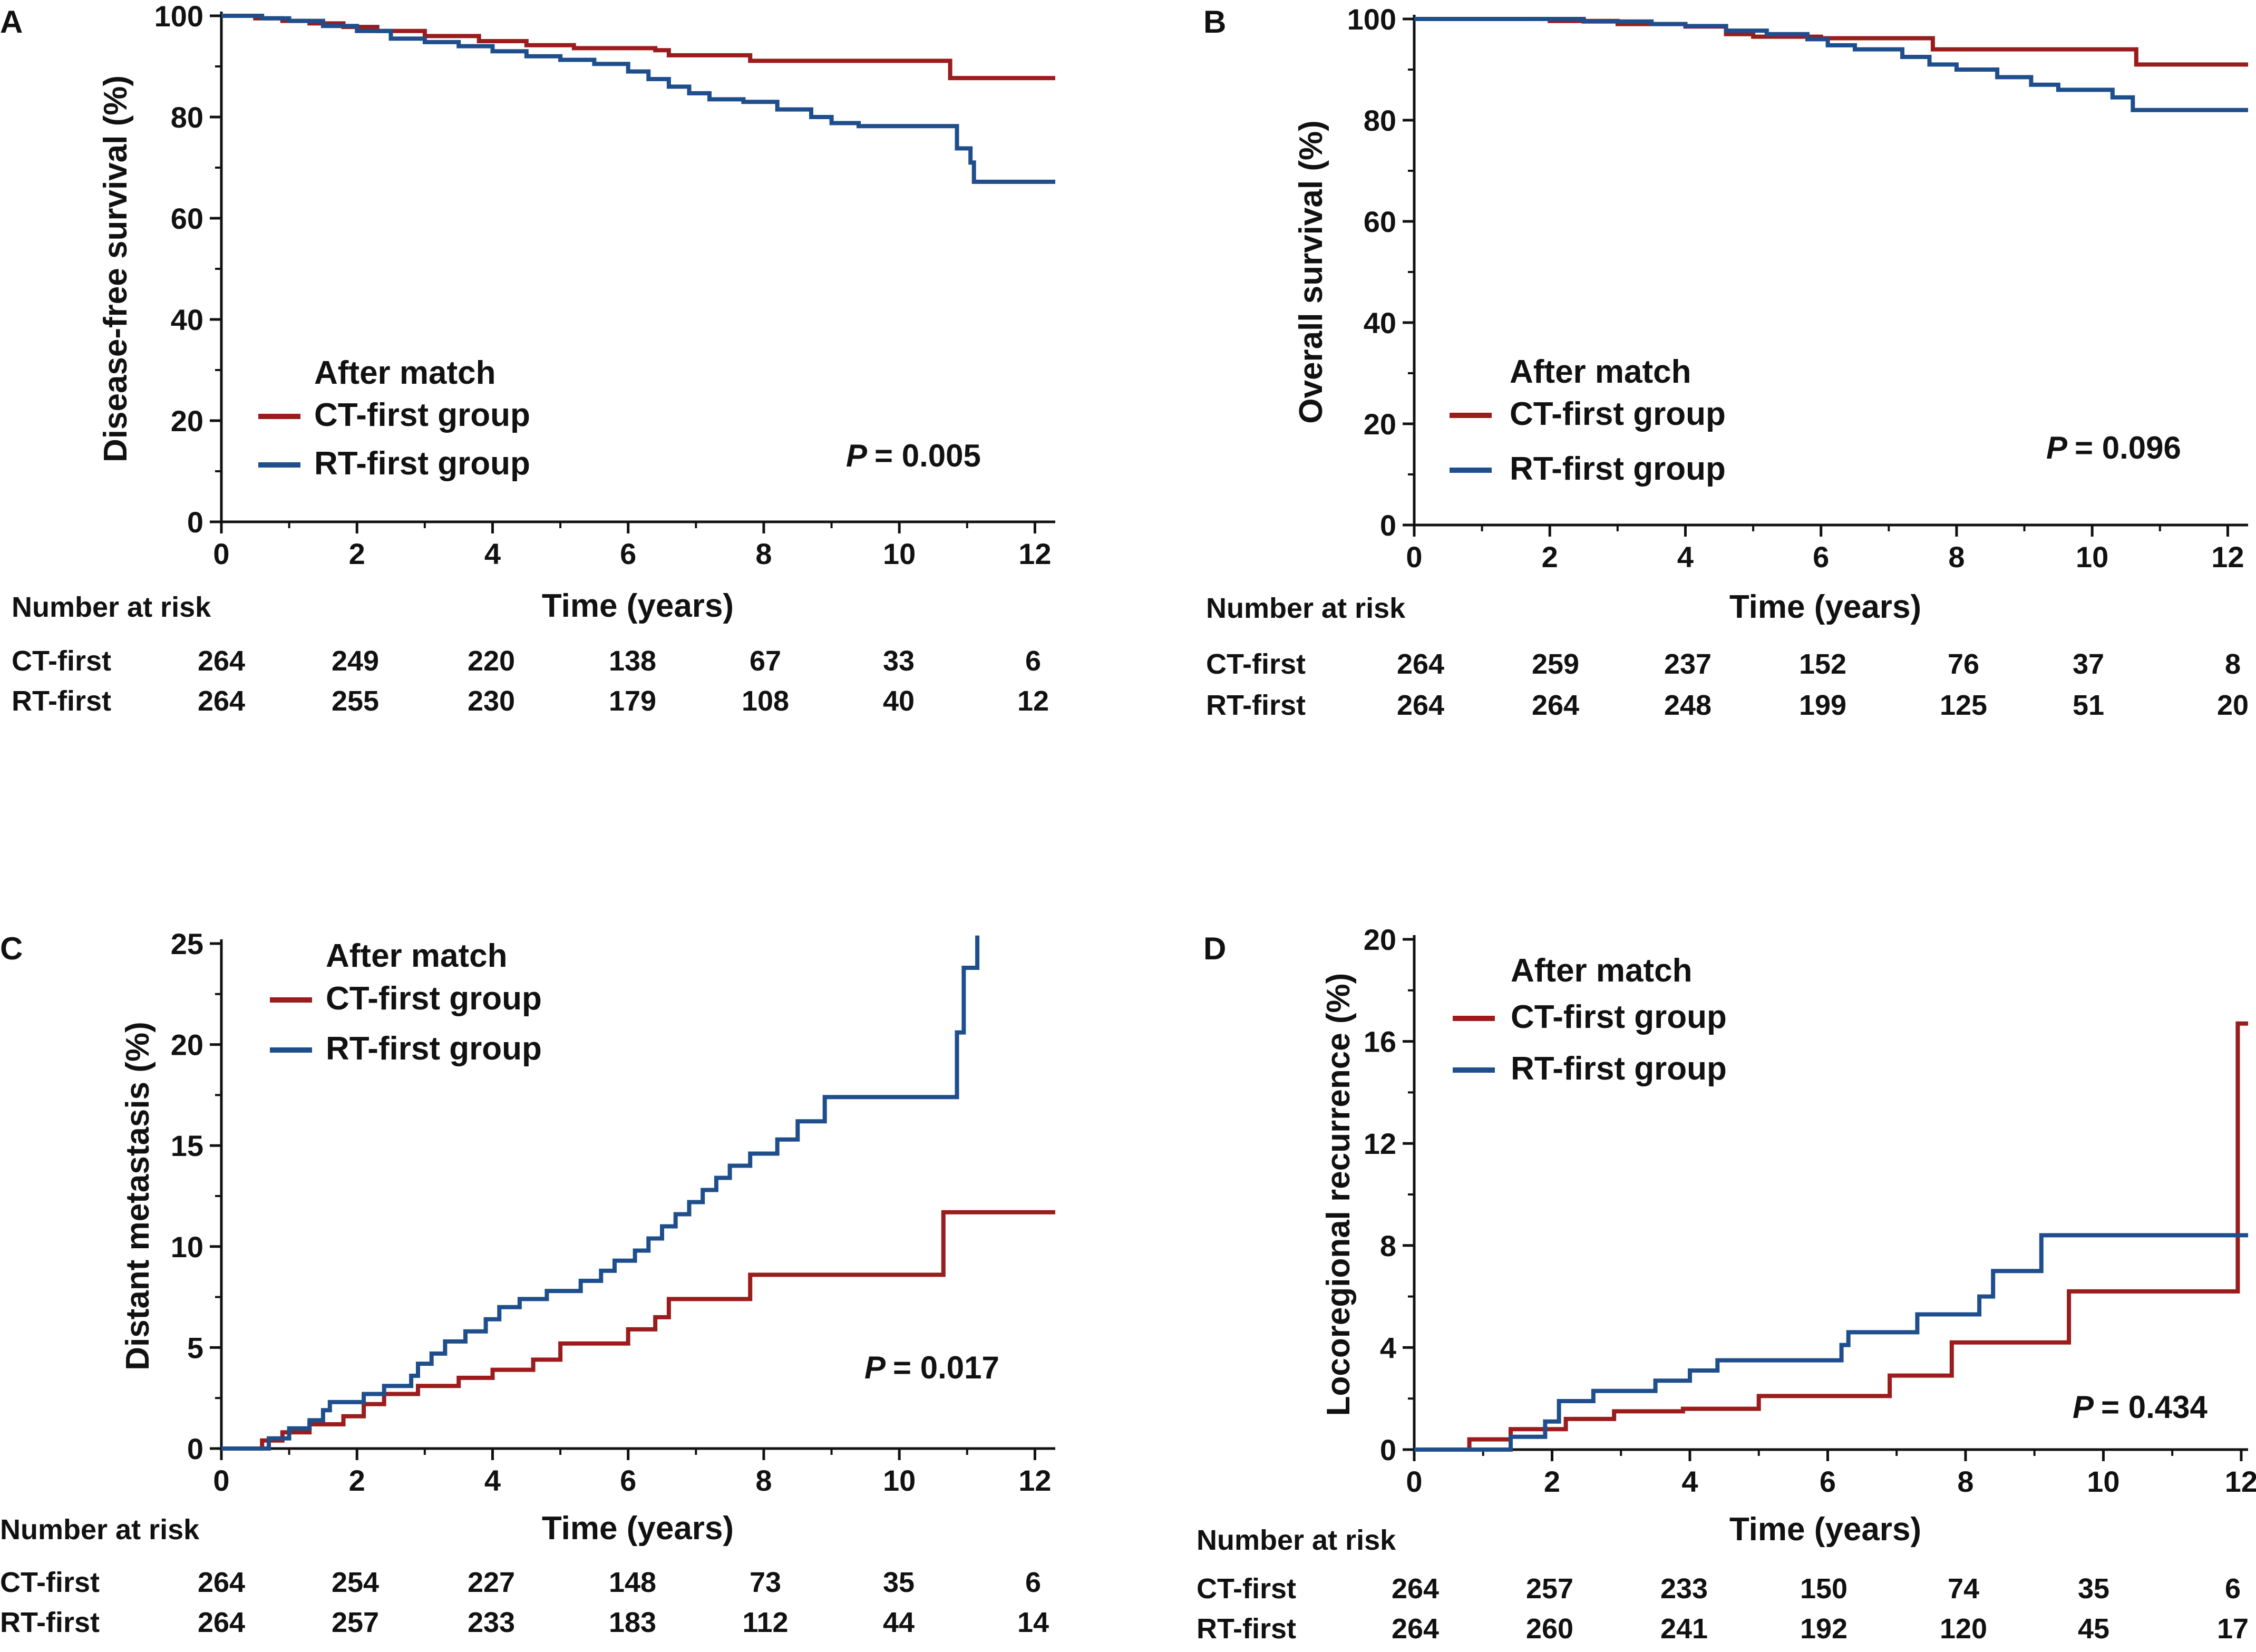 The width and height of the screenshot is (2256, 1652). What do you see at coordinates (178, 16) in the screenshot?
I see `y-tick-label: 100` at bounding box center [178, 16].